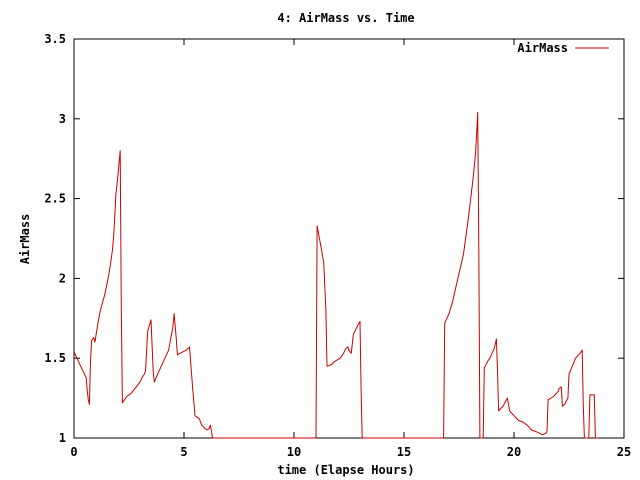  Describe the element at coordinates (345, 470) in the screenshot. I see `x-axis-title: time (Elapse Hours)` at that location.